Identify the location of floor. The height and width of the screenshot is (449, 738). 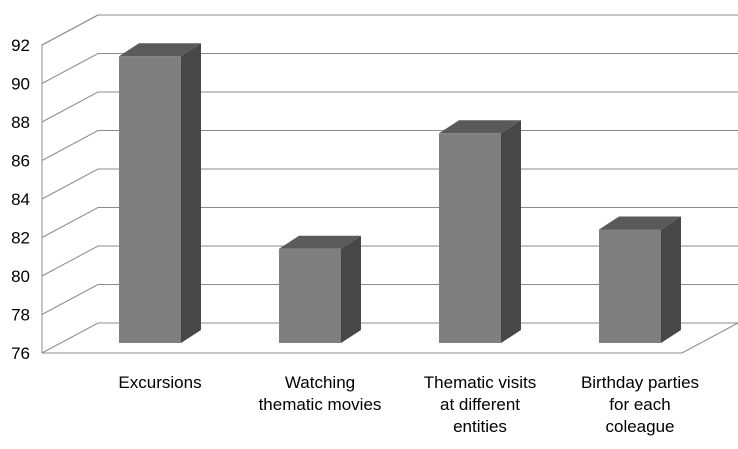
(389, 338).